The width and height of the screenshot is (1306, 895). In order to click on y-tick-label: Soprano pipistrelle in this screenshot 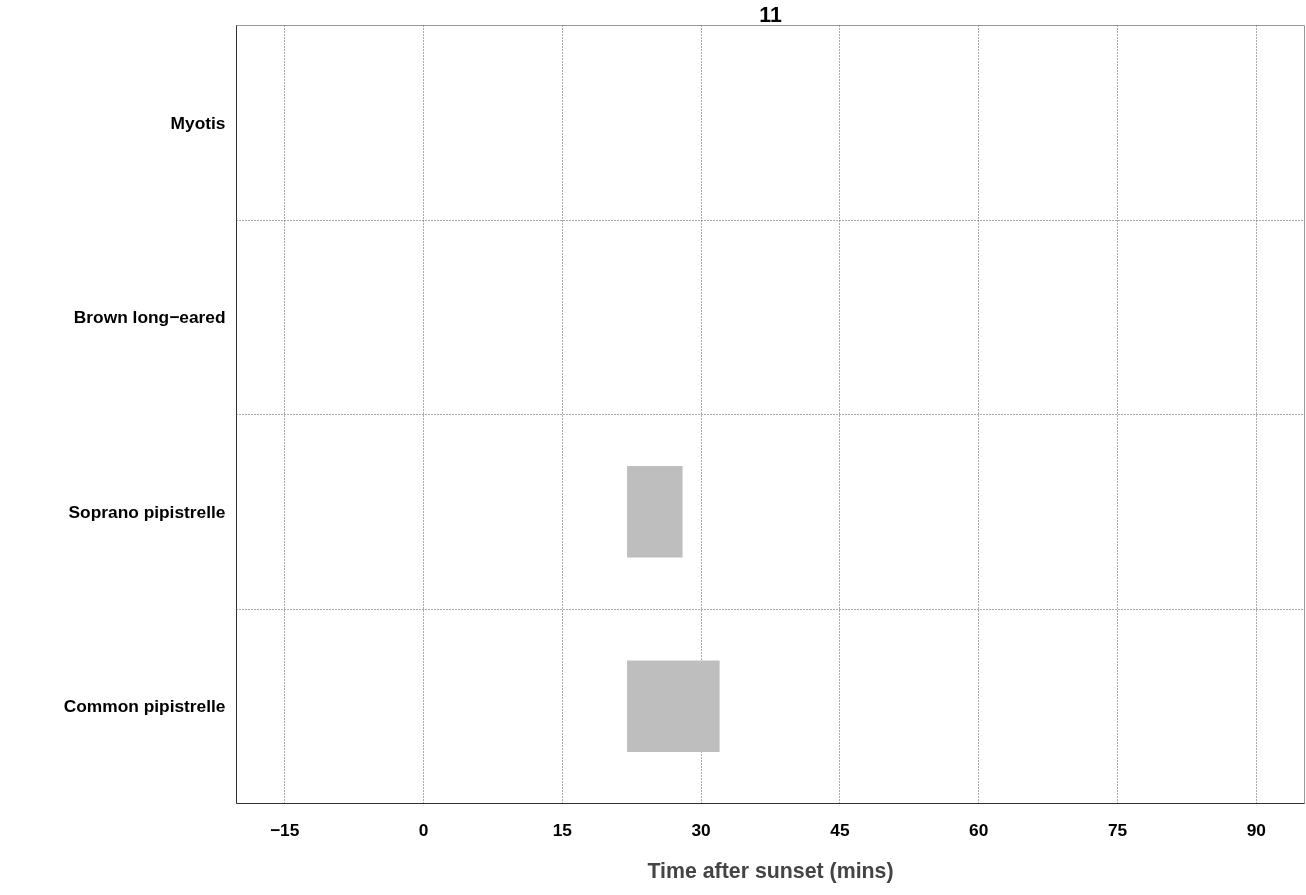, I will do `click(147, 511)`.